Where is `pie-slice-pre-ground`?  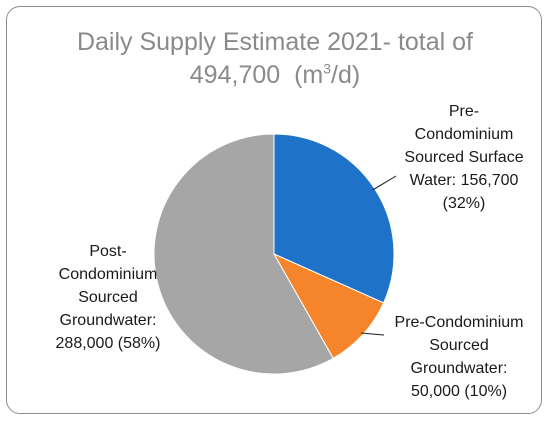
pie-slice-pre-ground is located at coordinates (328, 306).